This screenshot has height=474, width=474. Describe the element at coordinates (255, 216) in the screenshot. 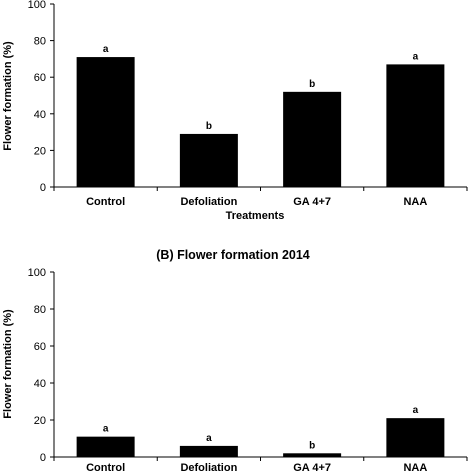

I see `x-axis-label: Treatments` at that location.